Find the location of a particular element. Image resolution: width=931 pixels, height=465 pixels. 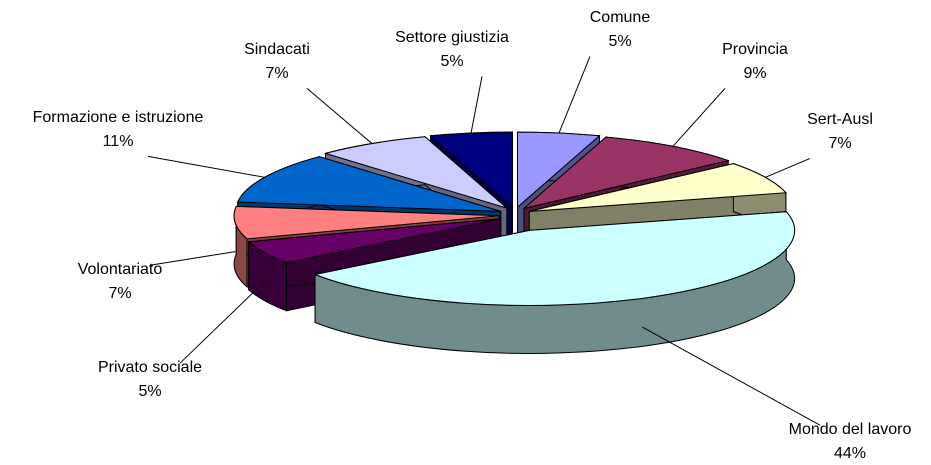

category-label: Comune is located at coordinates (620, 17).